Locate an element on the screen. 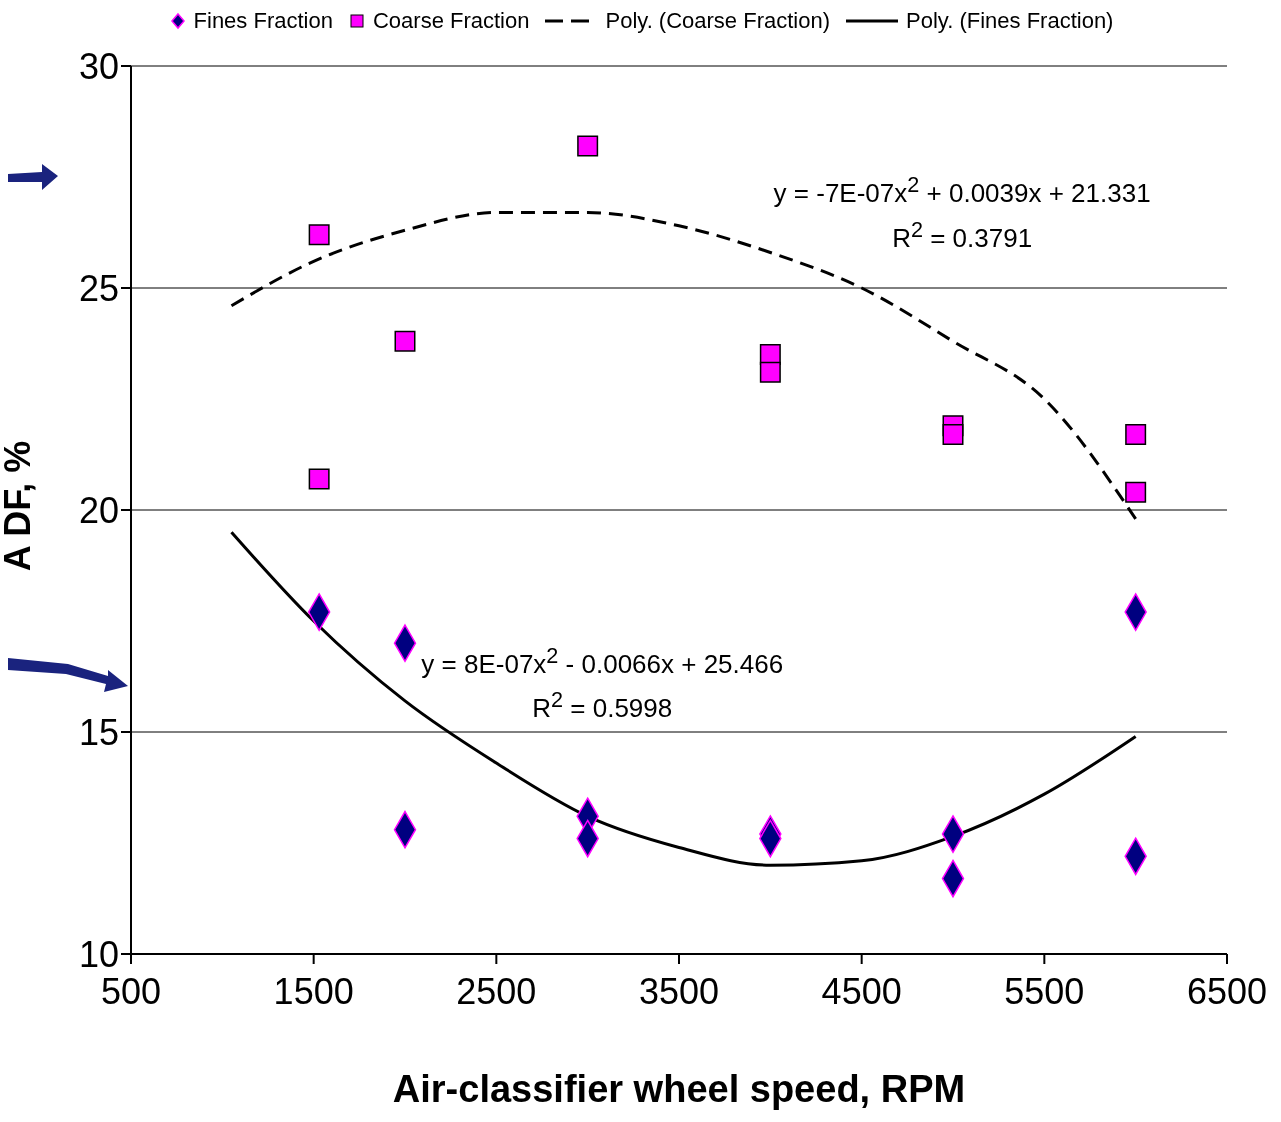  y-tick-label: 20 is located at coordinates (98, 510).